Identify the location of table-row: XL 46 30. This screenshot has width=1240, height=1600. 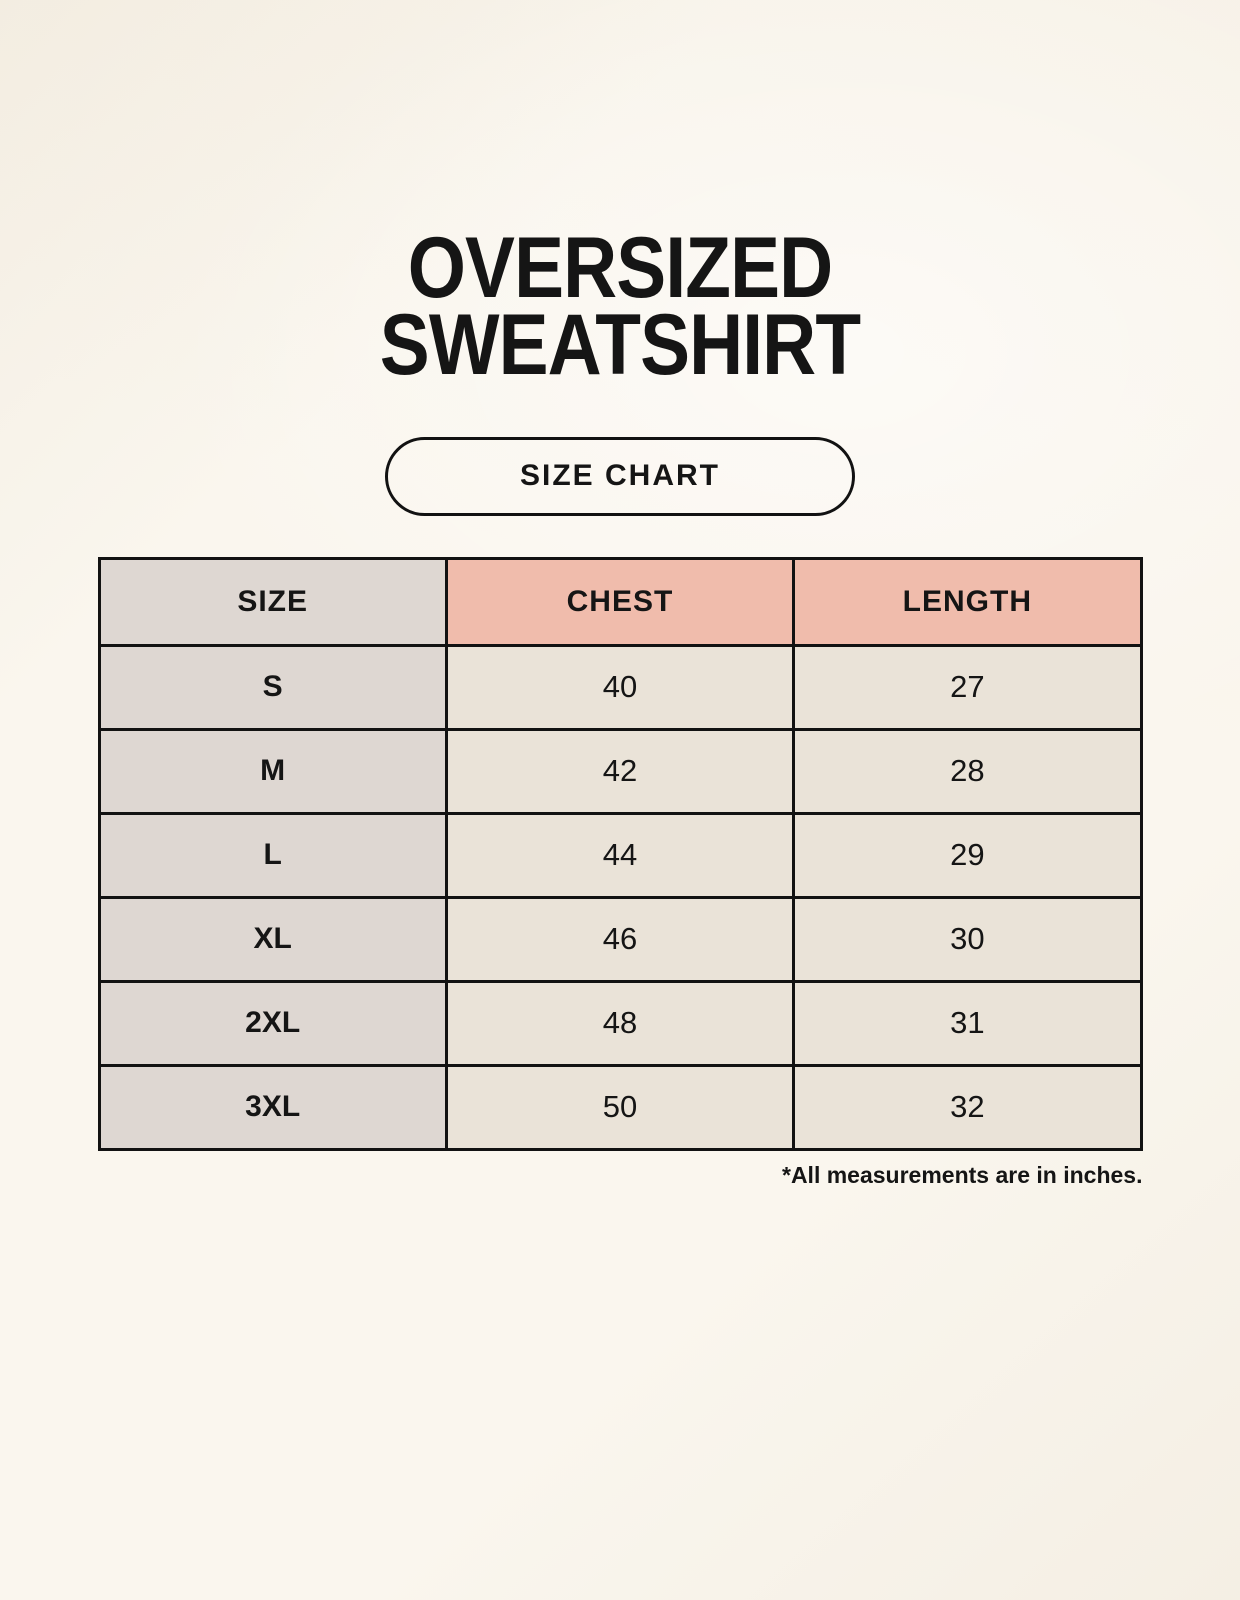
(620, 939).